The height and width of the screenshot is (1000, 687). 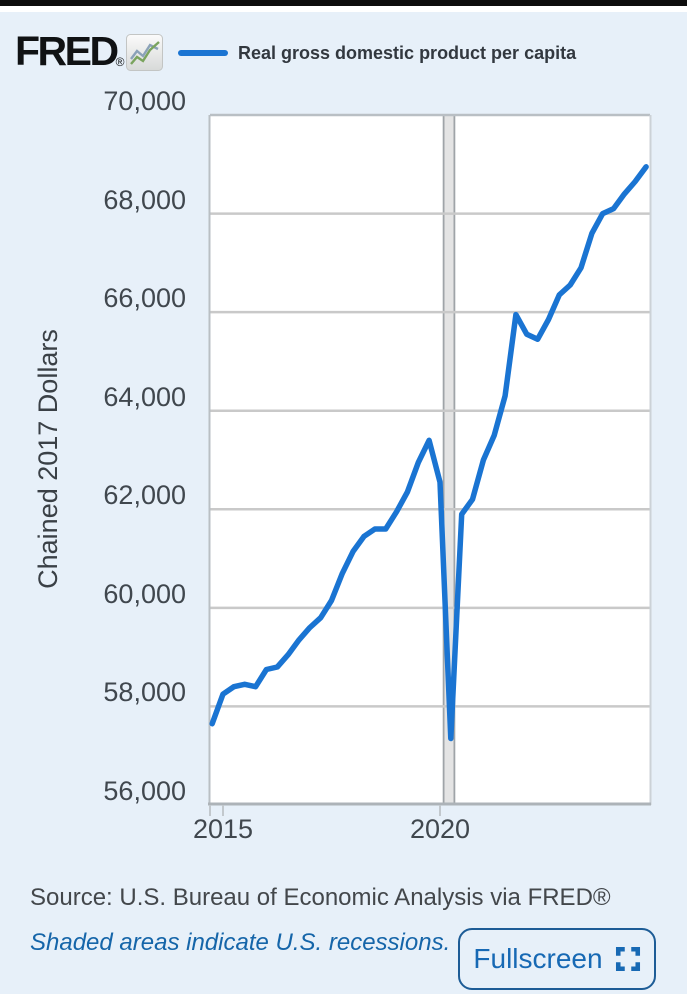 What do you see at coordinates (440, 829) in the screenshot?
I see `x-tick-label: 2020` at bounding box center [440, 829].